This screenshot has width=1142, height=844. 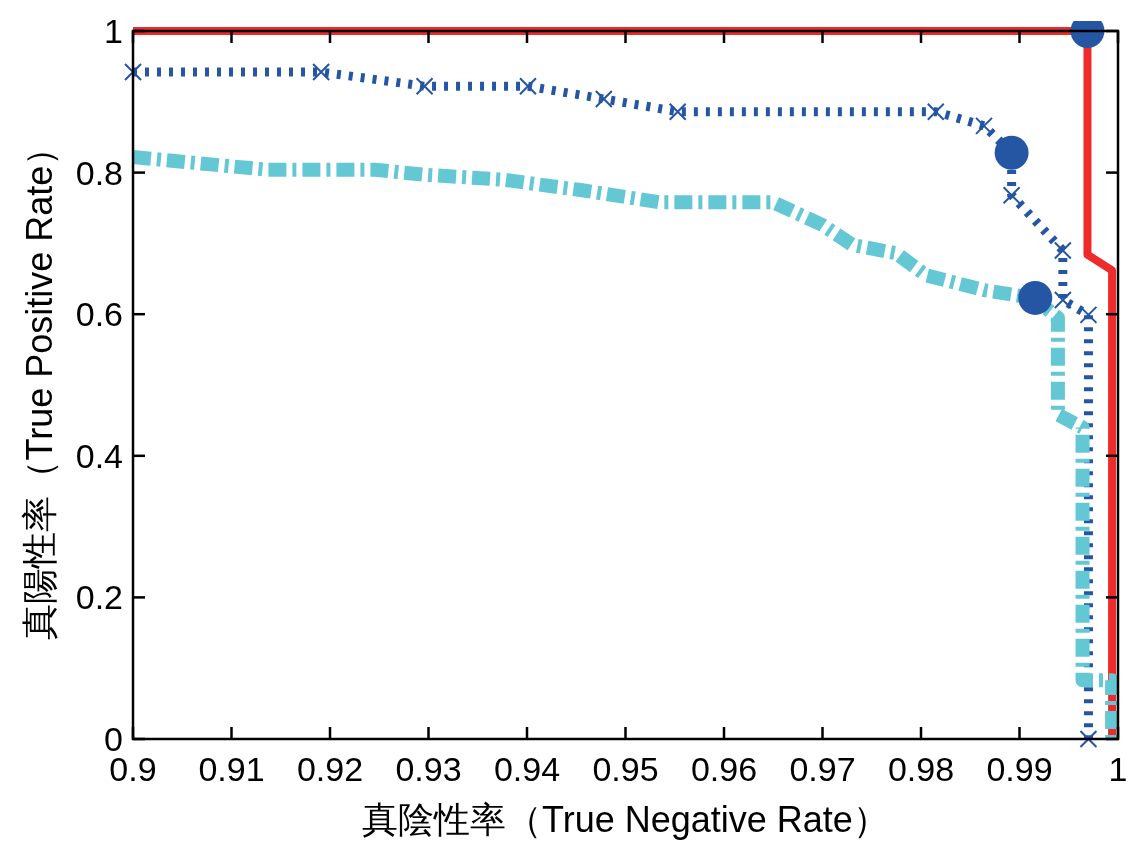 I want to click on x-tick-label: 1, so click(x=1118, y=769).